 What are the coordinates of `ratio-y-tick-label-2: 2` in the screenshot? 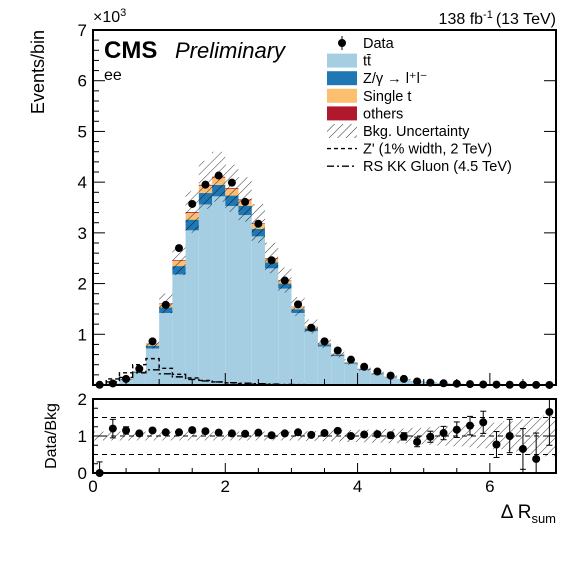 It's located at (82, 399).